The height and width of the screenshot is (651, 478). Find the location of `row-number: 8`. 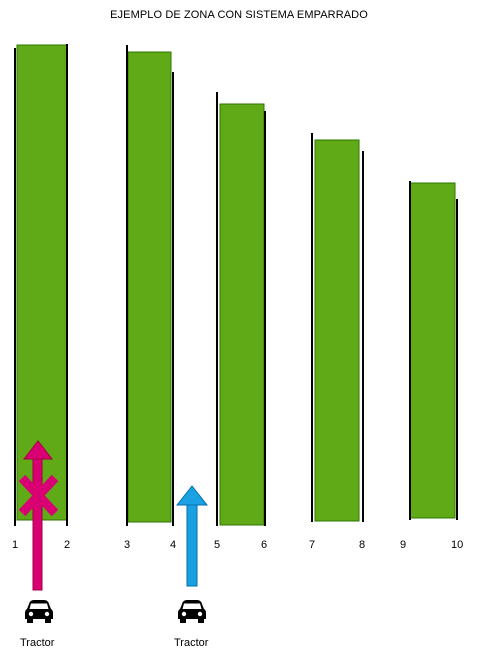

row-number: 8 is located at coordinates (362, 545).